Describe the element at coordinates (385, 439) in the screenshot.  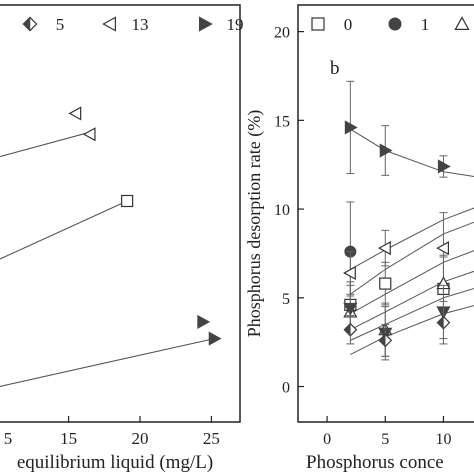
I see `panel-b-xtick-label: 5` at that location.